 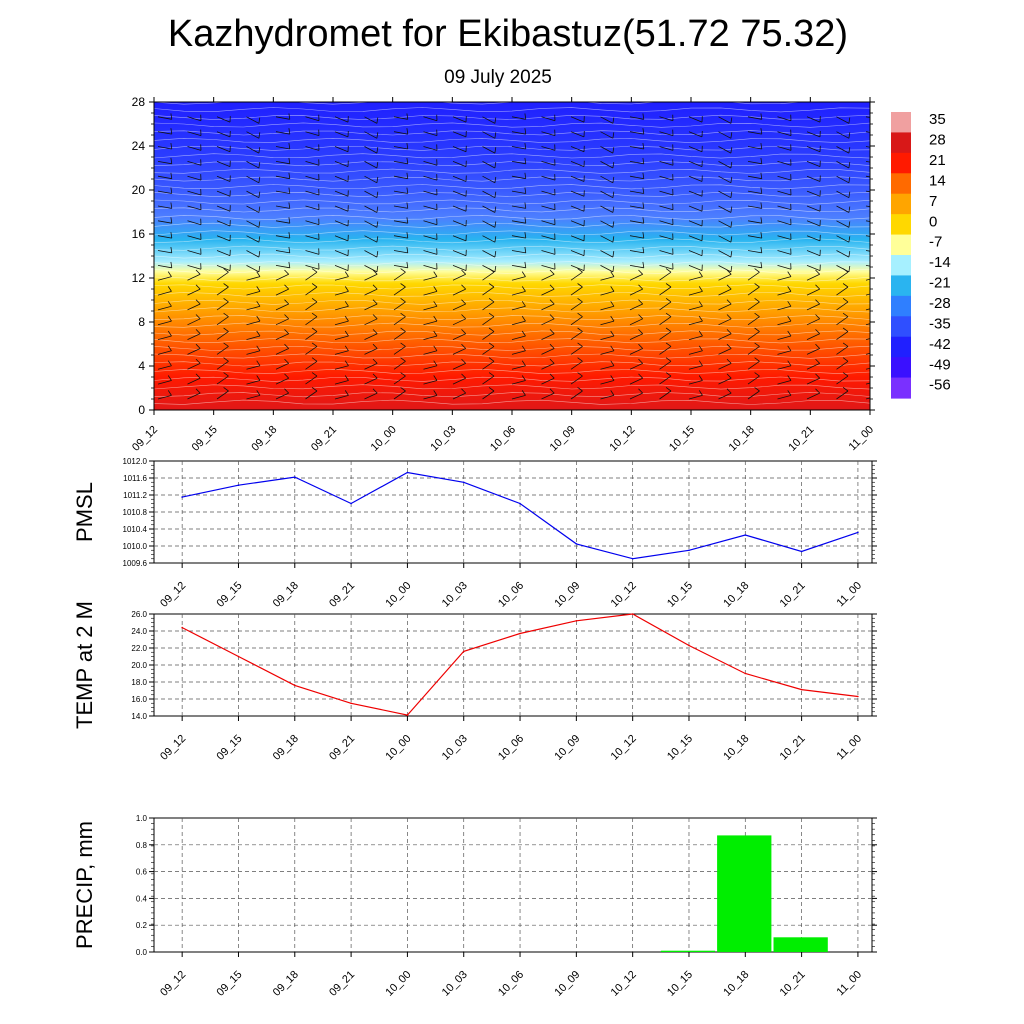 What do you see at coordinates (142, 952) in the screenshot?
I see `y-tick-label: 0.0` at bounding box center [142, 952].